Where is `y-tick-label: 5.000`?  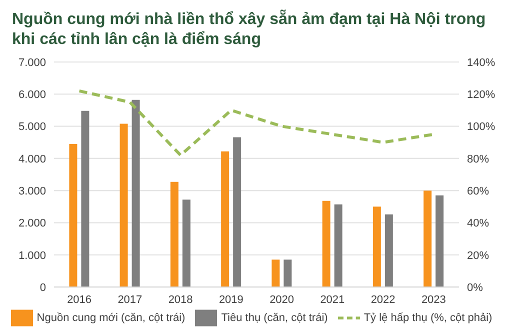 y-tick-label: 5.000 is located at coordinates (32, 127).